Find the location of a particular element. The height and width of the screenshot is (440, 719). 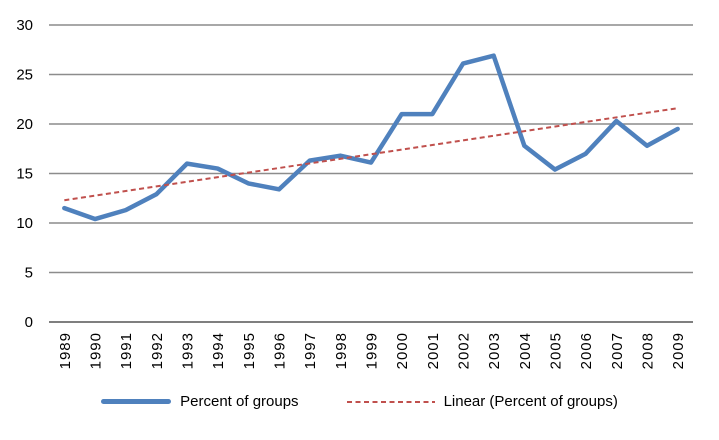

x-axis-tick-label: 1997 is located at coordinates (310, 350).